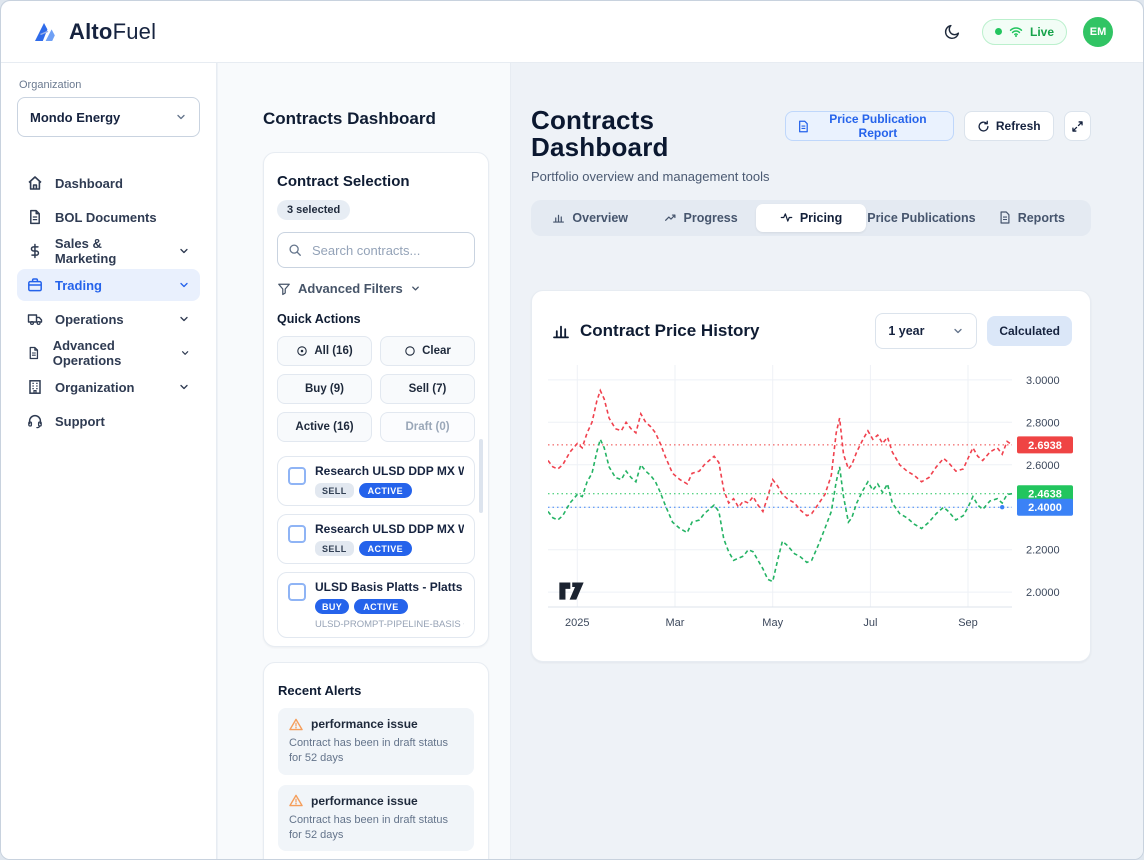  Describe the element at coordinates (1041, 31) in the screenshot. I see `live-label: Live` at that location.